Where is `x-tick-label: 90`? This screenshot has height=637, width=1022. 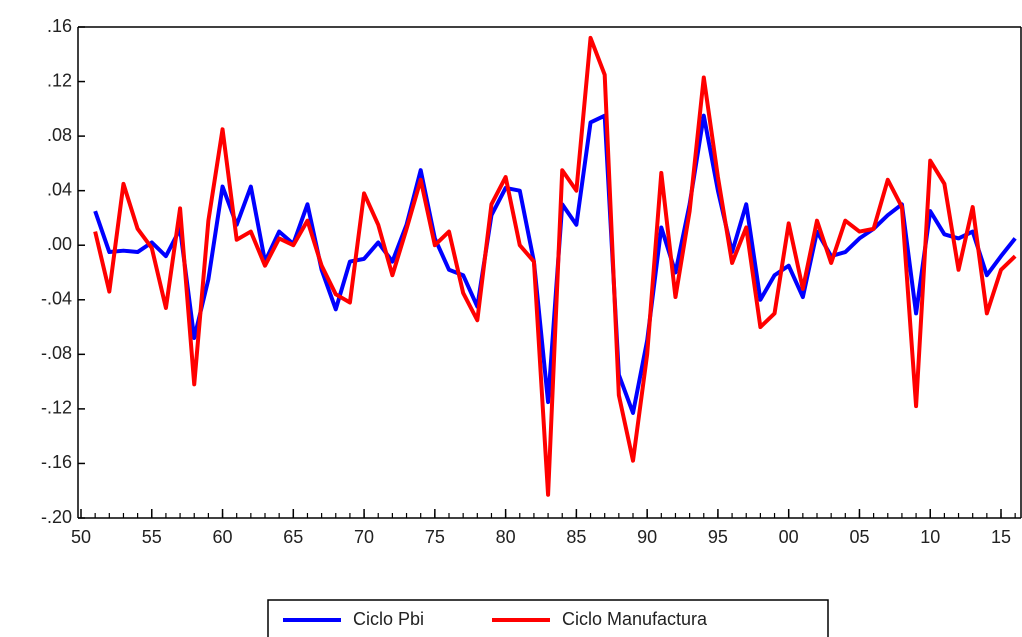
x-tick-label: 90 is located at coordinates (647, 537).